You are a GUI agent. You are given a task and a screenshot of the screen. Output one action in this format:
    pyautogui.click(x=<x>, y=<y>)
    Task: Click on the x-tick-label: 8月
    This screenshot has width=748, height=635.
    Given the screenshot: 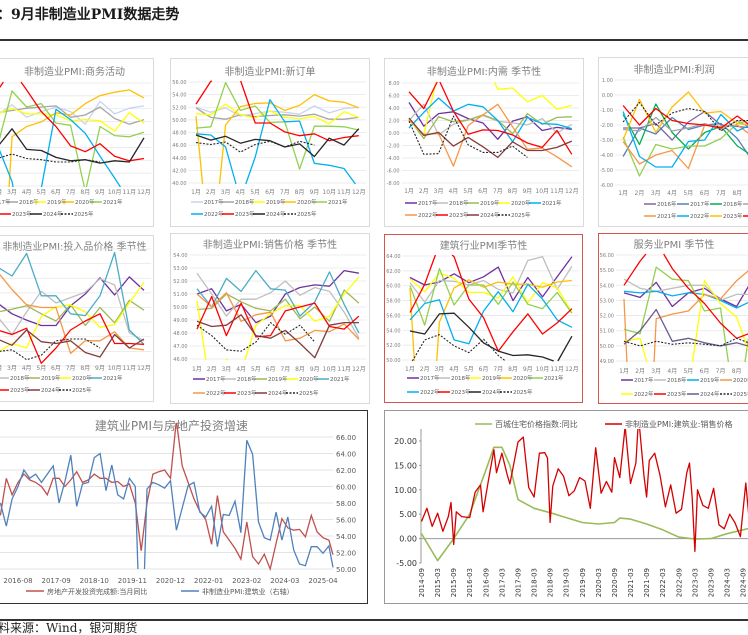 What is the action you would take?
    pyautogui.click(x=85, y=192)
    